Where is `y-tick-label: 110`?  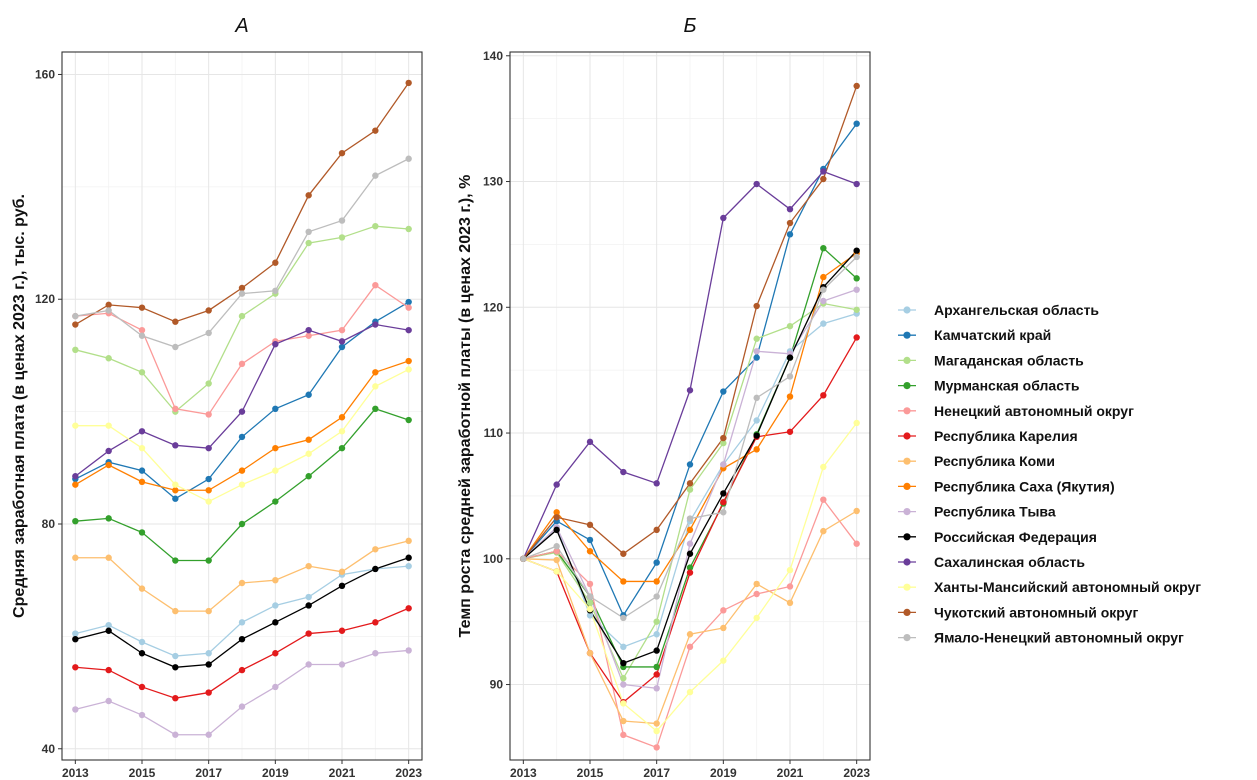 y-tick-label: 110 is located at coordinates (494, 433).